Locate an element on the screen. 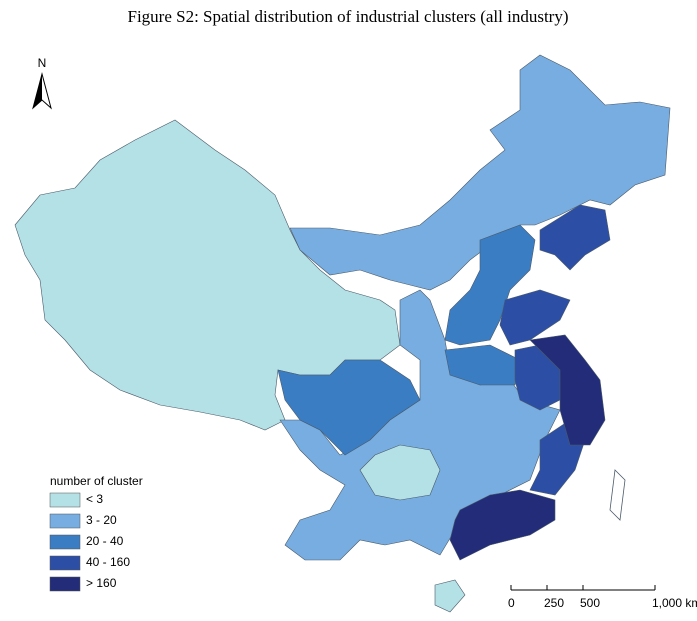 Image resolution: width=697 pixels, height=621 pixels. north-label: N is located at coordinates (42, 63).